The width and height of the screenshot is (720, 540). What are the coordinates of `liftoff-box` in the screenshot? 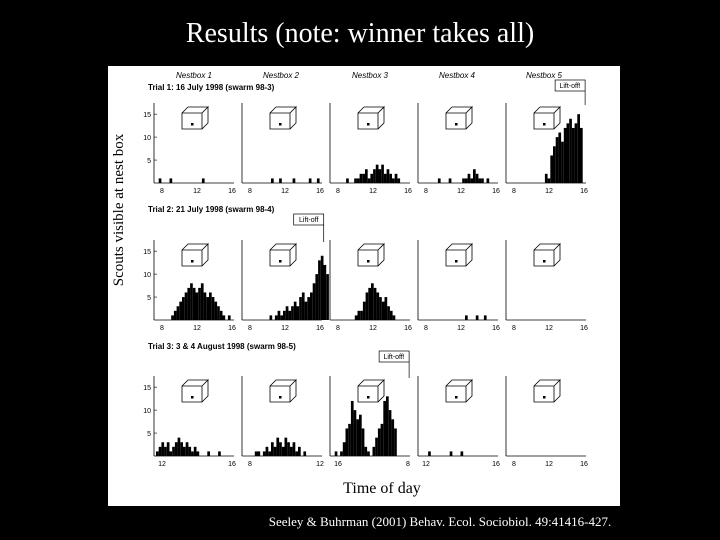 It's located at (570, 85).